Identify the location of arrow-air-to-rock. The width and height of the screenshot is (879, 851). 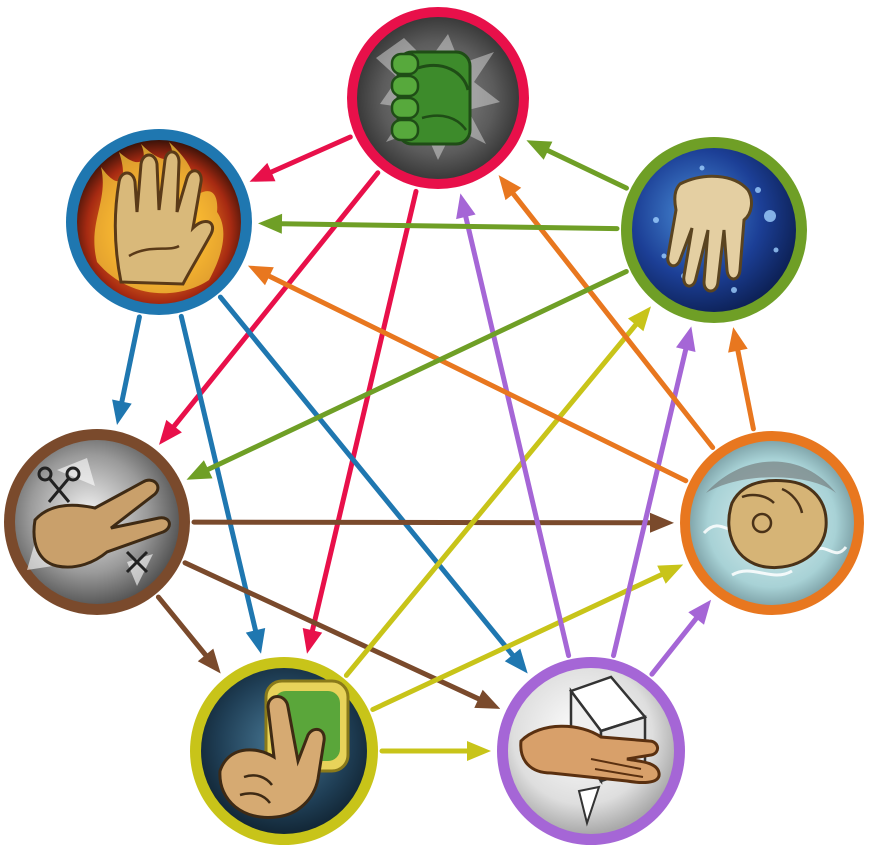
(607, 312).